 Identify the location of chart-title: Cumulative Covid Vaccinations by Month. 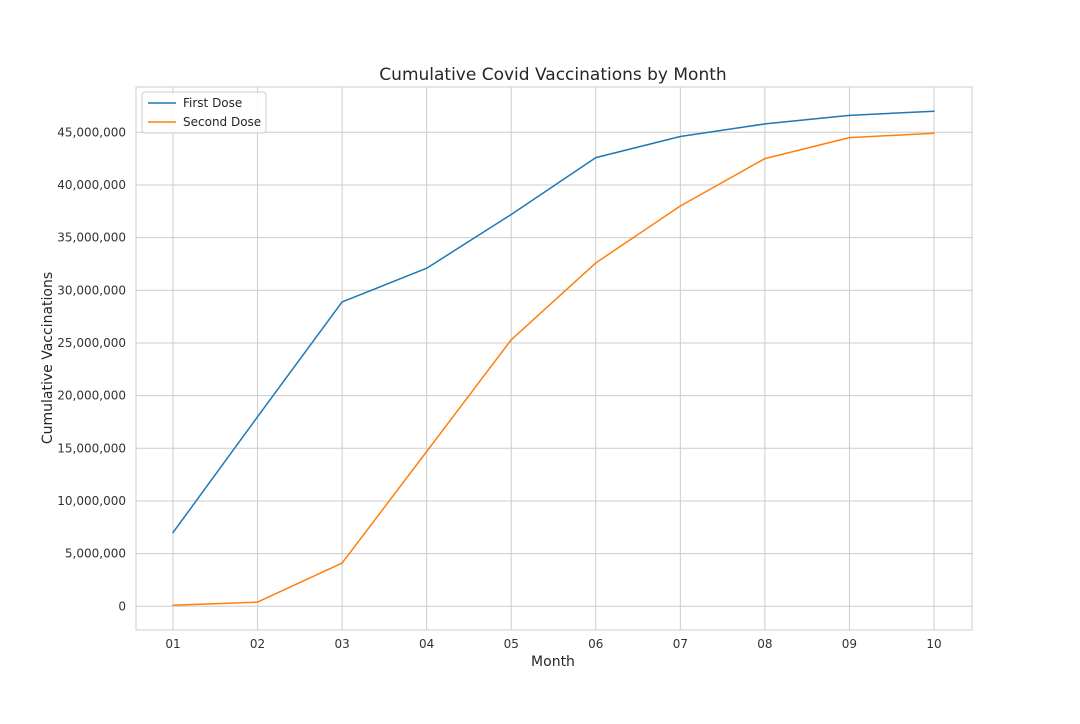
(552, 75).